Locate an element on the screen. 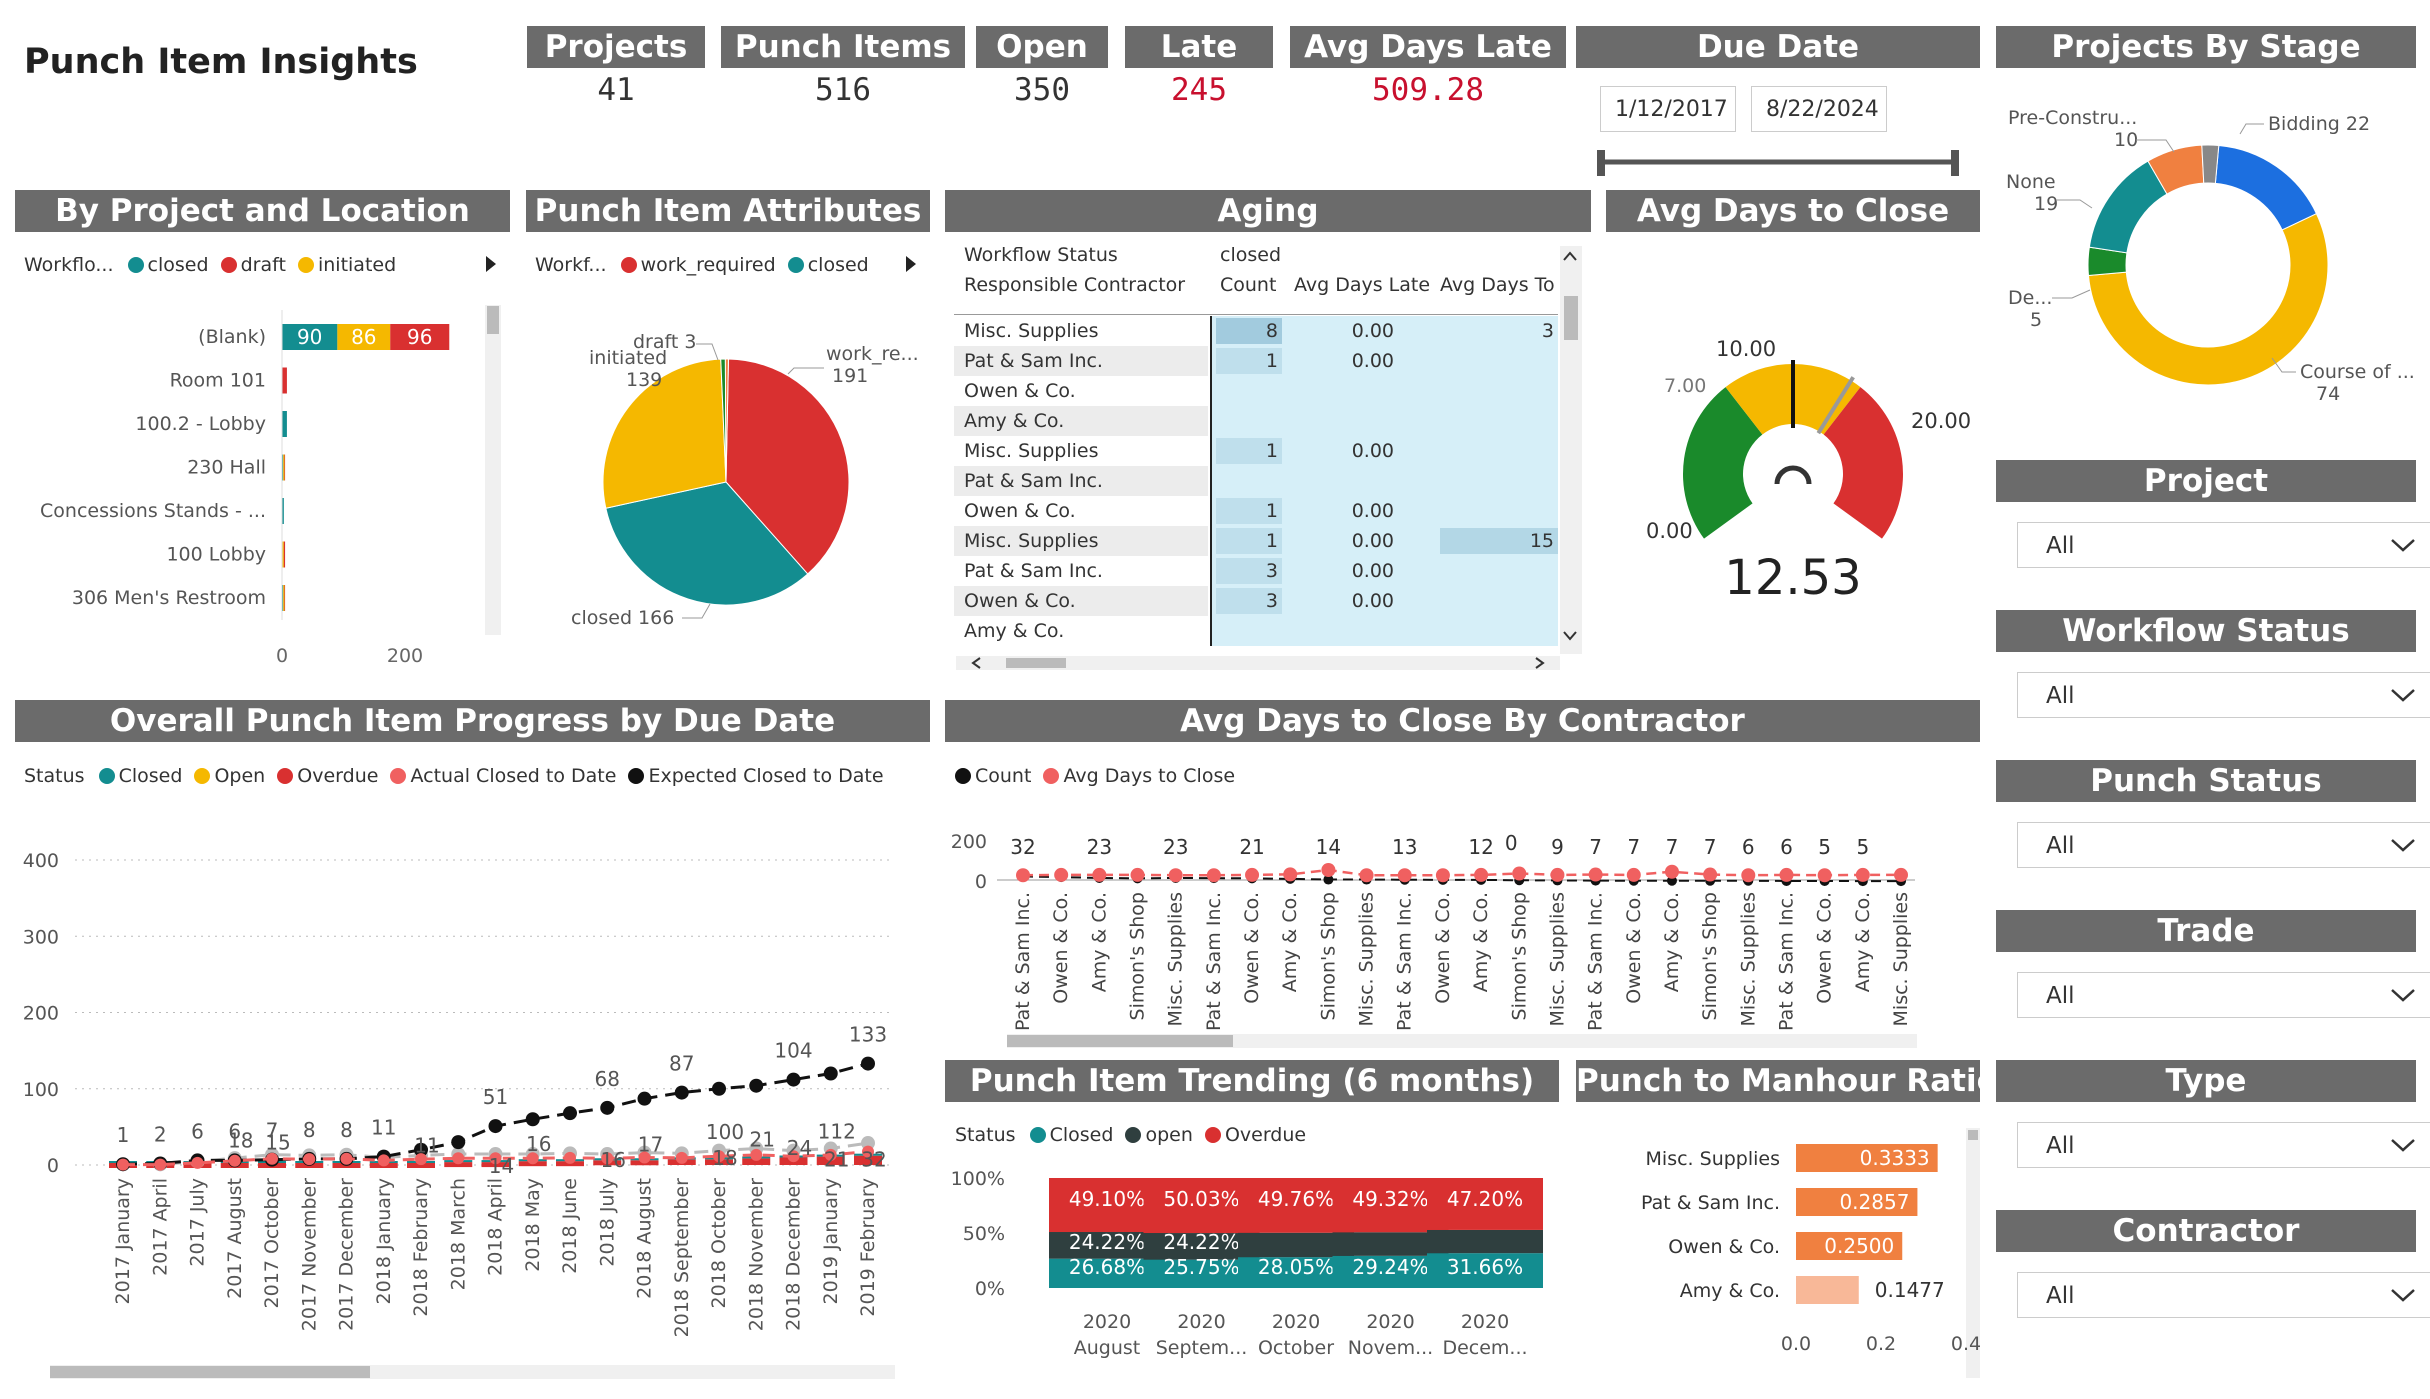 This screenshot has height=1399, width=2430. slicer-5-dropdown: All is located at coordinates (2223, 1295).